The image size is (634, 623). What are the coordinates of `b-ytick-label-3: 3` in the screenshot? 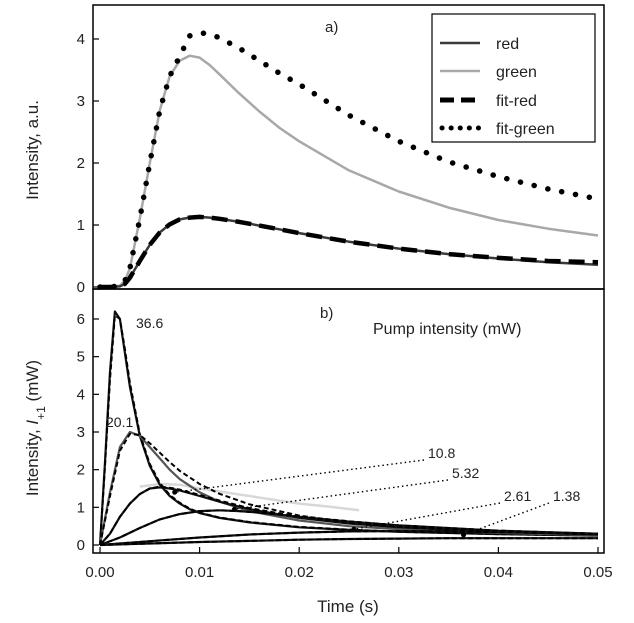 It's located at (81, 432).